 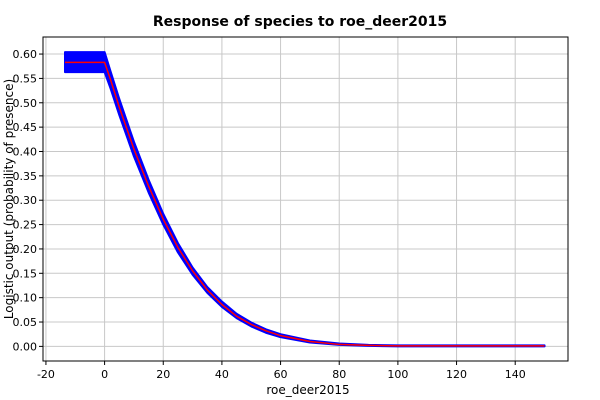 I want to click on y-tick-label: 0.55, so click(x=25, y=78).